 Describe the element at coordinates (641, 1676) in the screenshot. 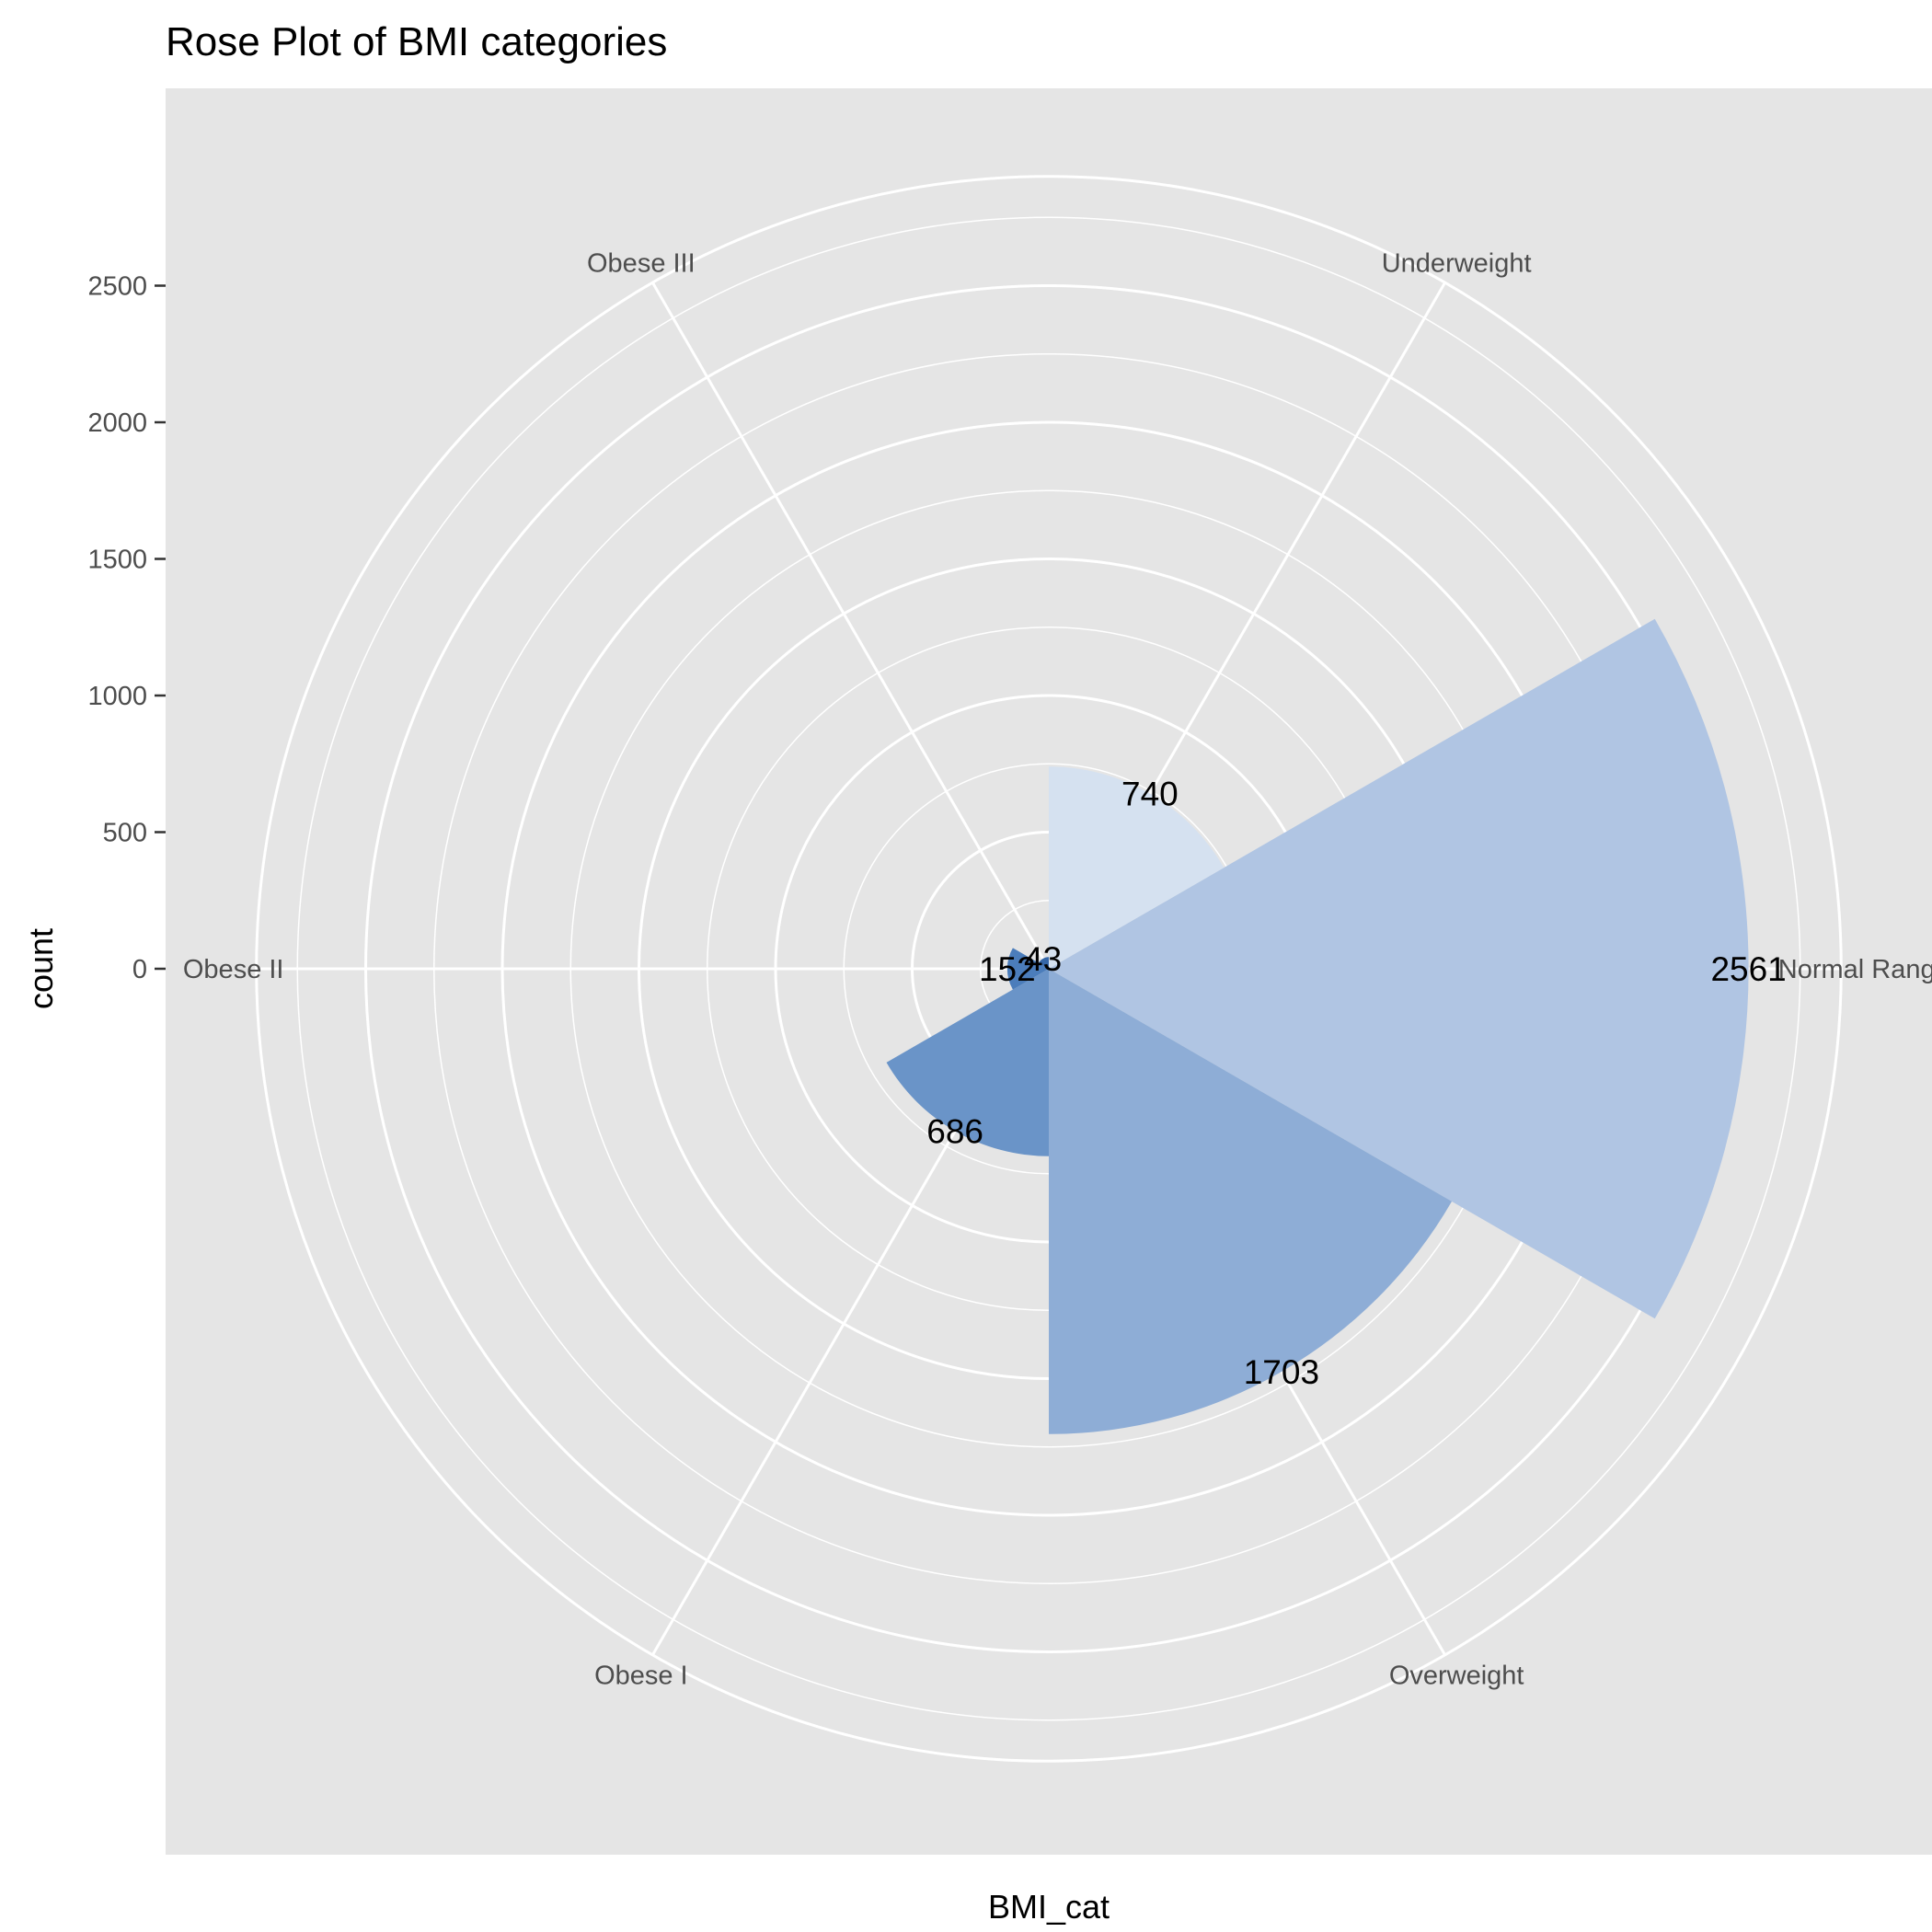

I see `category-label-obese-i: Obese I` at that location.